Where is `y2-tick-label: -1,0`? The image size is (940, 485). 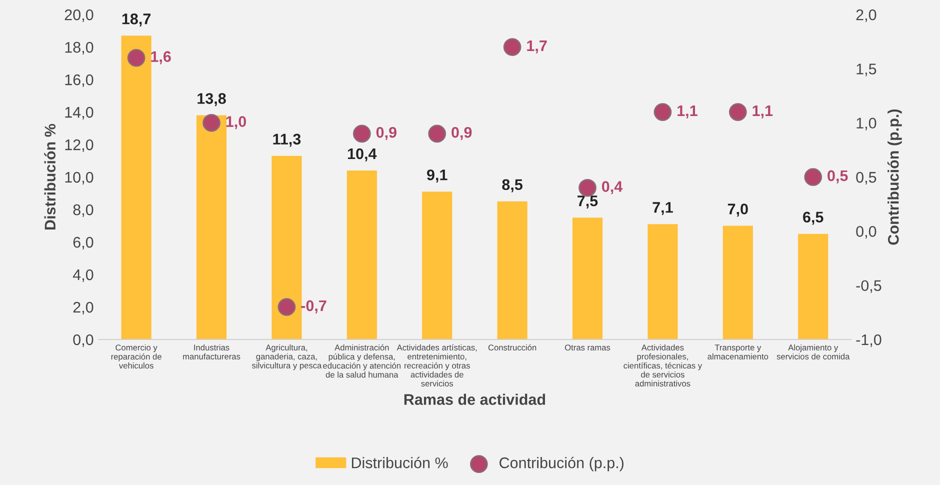 y2-tick-label: -1,0 is located at coordinates (869, 340).